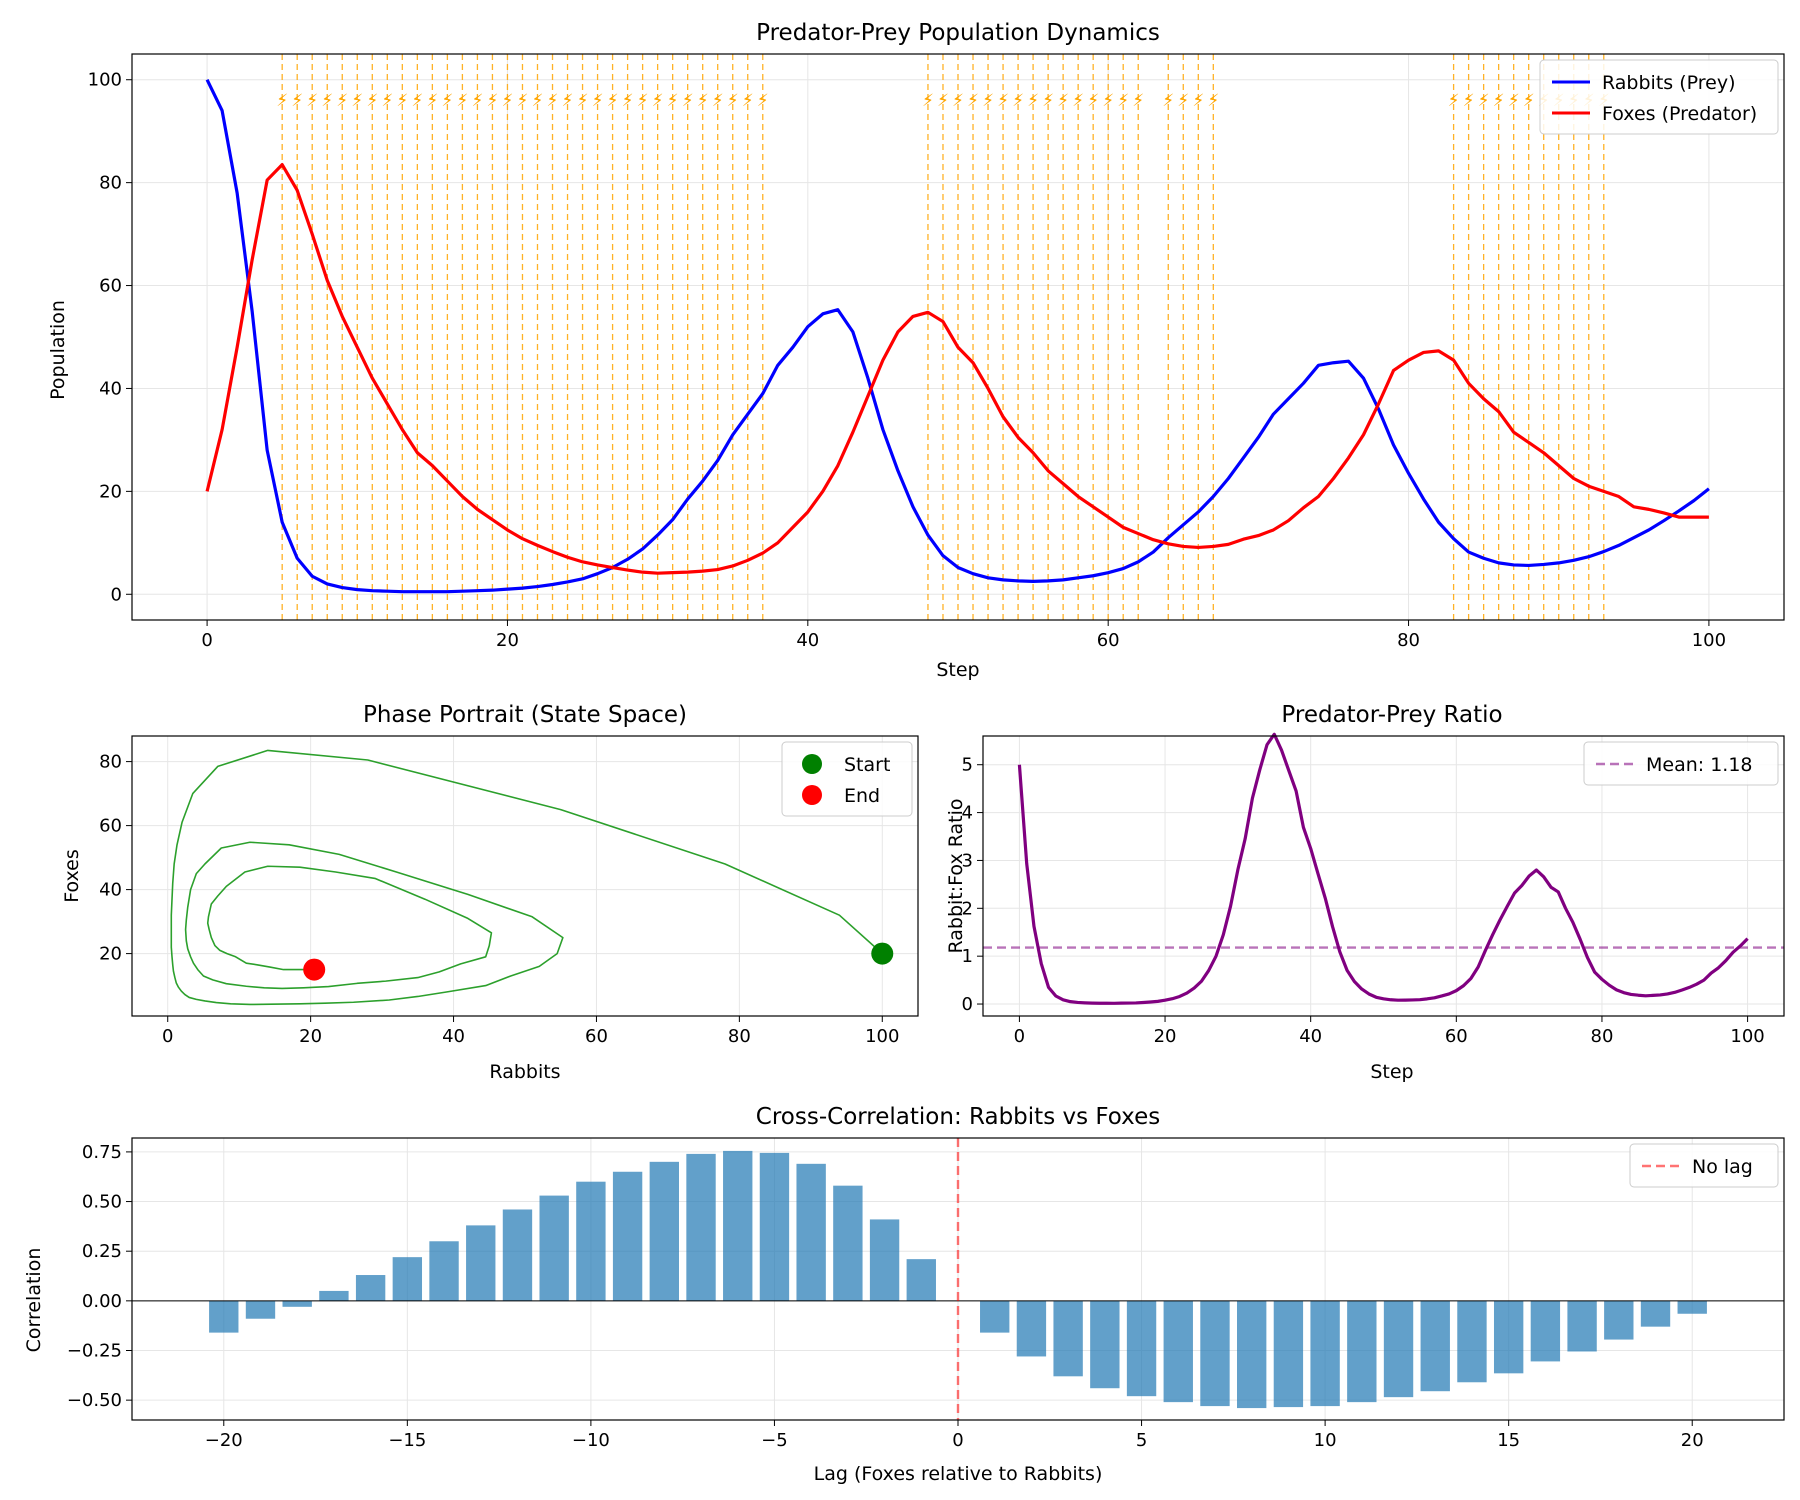 This screenshot has height=1500, width=1800. Describe the element at coordinates (407, 1440) in the screenshot. I see `correlation-x-tick-label: −15` at that location.